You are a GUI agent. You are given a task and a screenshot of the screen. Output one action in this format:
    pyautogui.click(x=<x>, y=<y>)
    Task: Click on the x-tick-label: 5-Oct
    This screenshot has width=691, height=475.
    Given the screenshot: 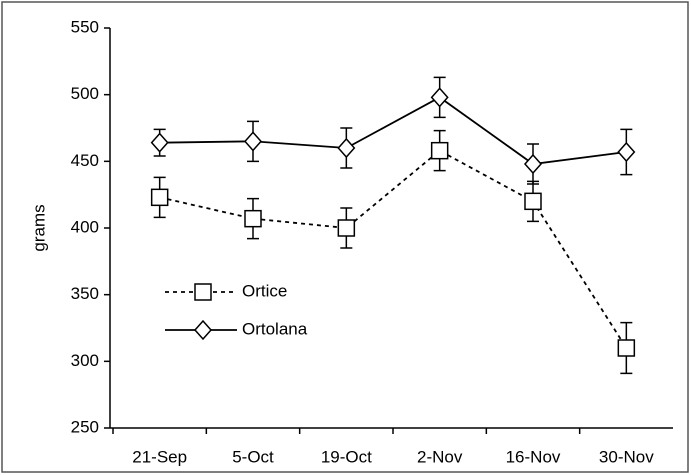 What is the action you would take?
    pyautogui.click(x=253, y=456)
    